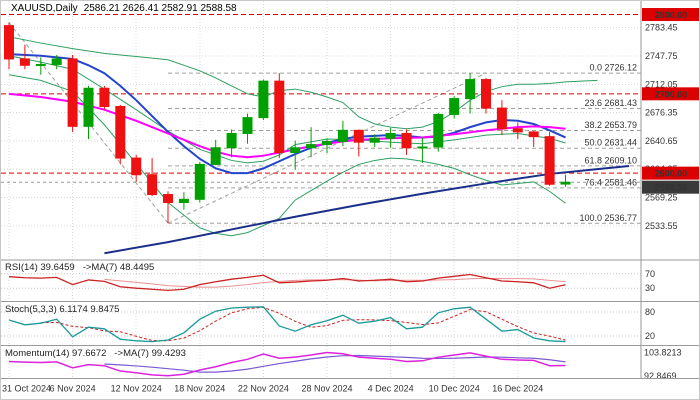  I want to click on fib-level-label: 38.2 2653.79, so click(610, 125).